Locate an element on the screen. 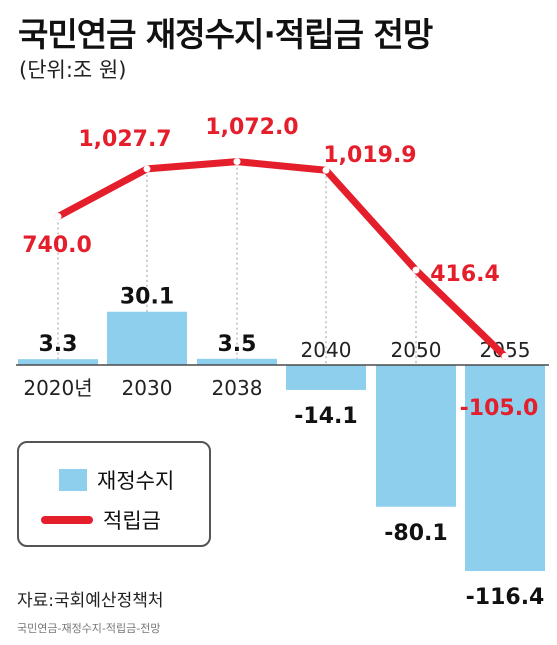 This screenshot has width=557, height=645. fund-point-2020년 is located at coordinates (58, 217).